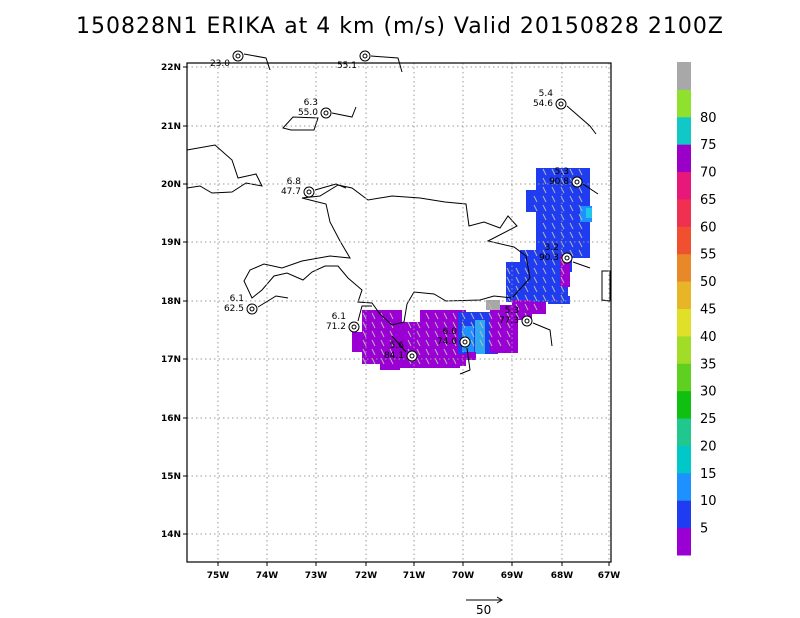 This screenshot has width=800, height=618. Describe the element at coordinates (171, 127) in the screenshot. I see `lat-tick-label: 21N` at that location.